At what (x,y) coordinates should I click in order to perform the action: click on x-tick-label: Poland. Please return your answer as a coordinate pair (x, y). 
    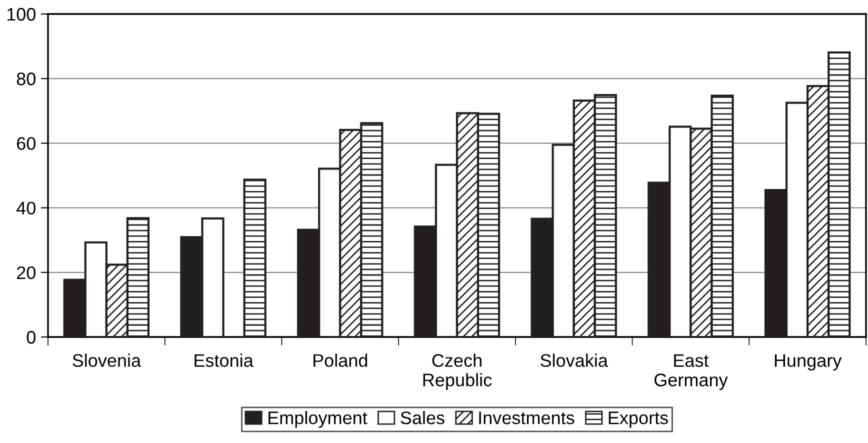
    Looking at the image, I should click on (341, 360).